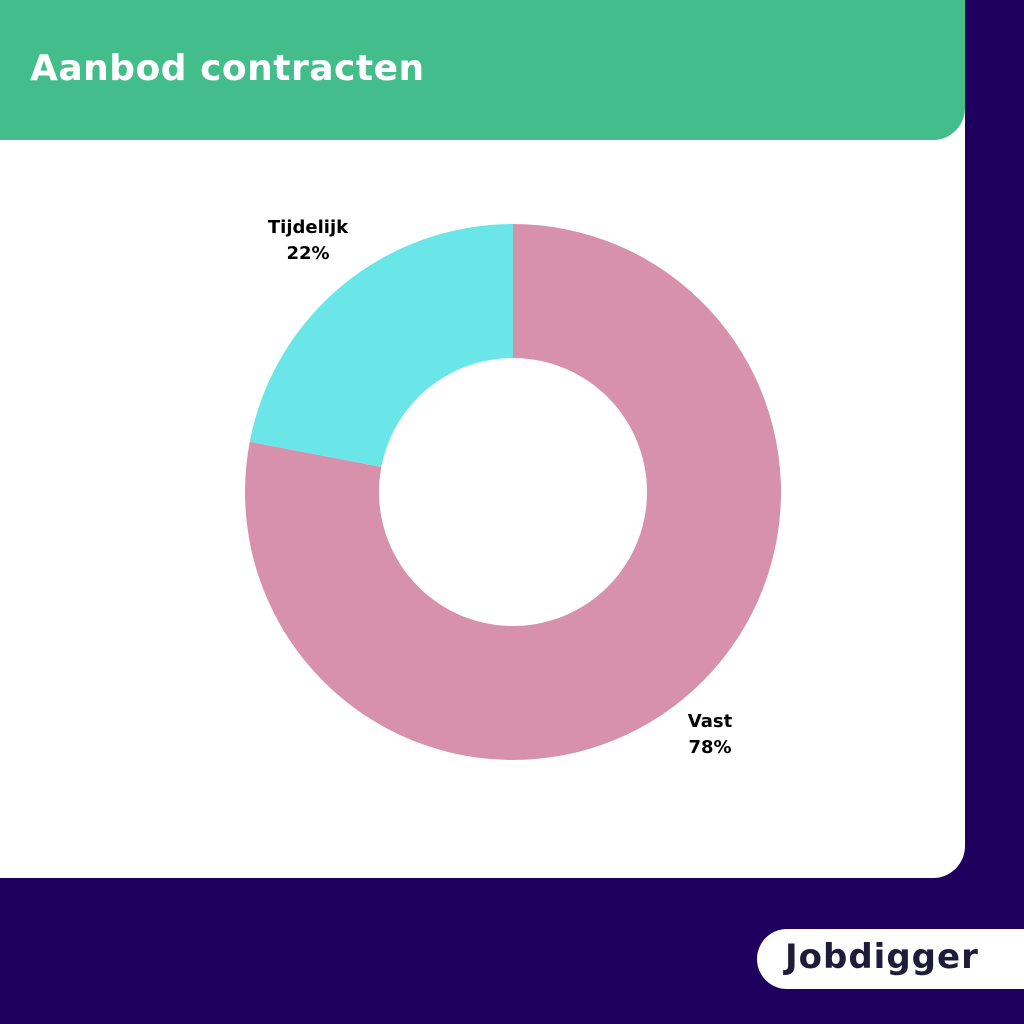 The width and height of the screenshot is (1024, 1024). Describe the element at coordinates (227, 68) in the screenshot. I see `chart-title: Aanbod contracten` at that location.